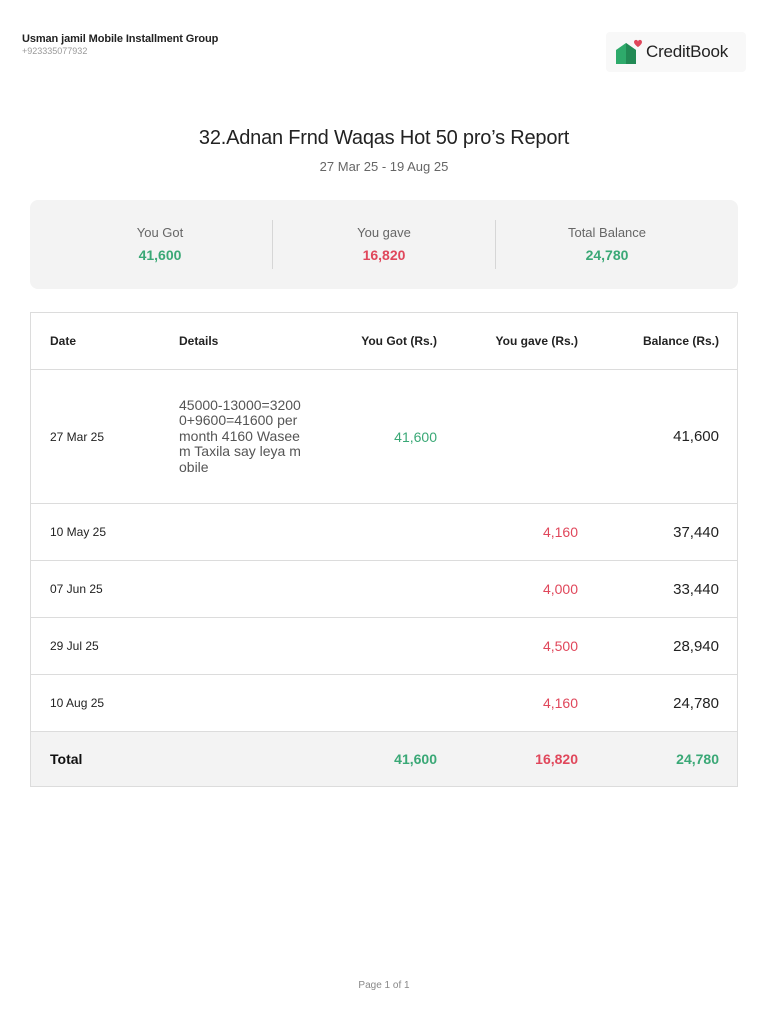  I want to click on business-name: Usman jamil Mobile Installment Group, so click(120, 39).